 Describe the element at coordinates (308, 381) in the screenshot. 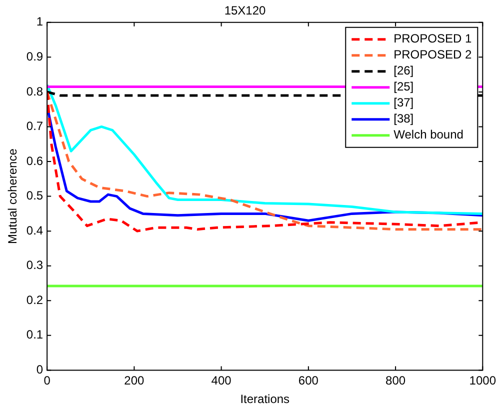

I see `x-tick-label: 600` at that location.